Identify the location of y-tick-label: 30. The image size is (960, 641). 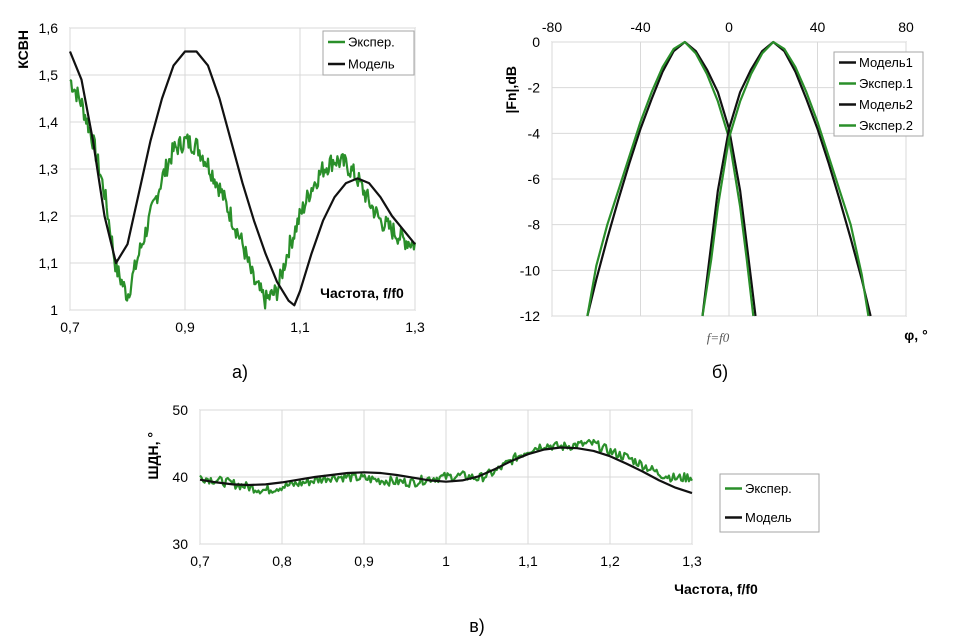
(180, 544).